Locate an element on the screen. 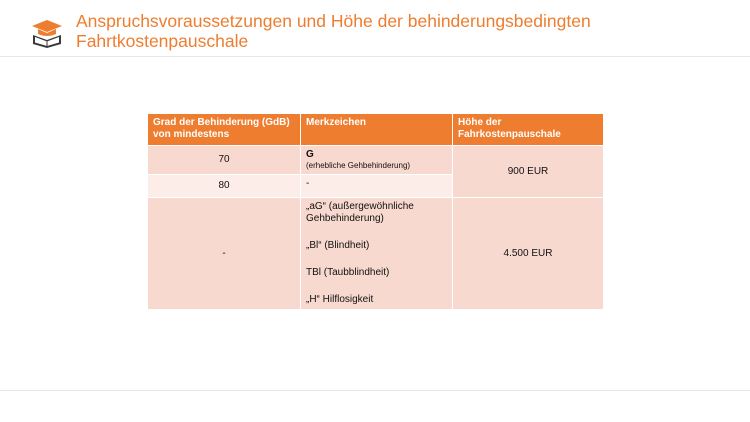 The width and height of the screenshot is (750, 422). book-with-cap-icon is located at coordinates (47, 34).